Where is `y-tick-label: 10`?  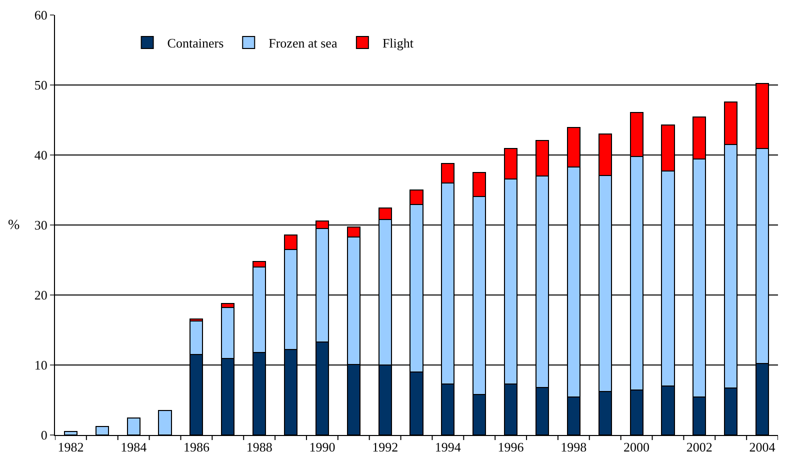 y-tick-label: 10 is located at coordinates (41, 365).